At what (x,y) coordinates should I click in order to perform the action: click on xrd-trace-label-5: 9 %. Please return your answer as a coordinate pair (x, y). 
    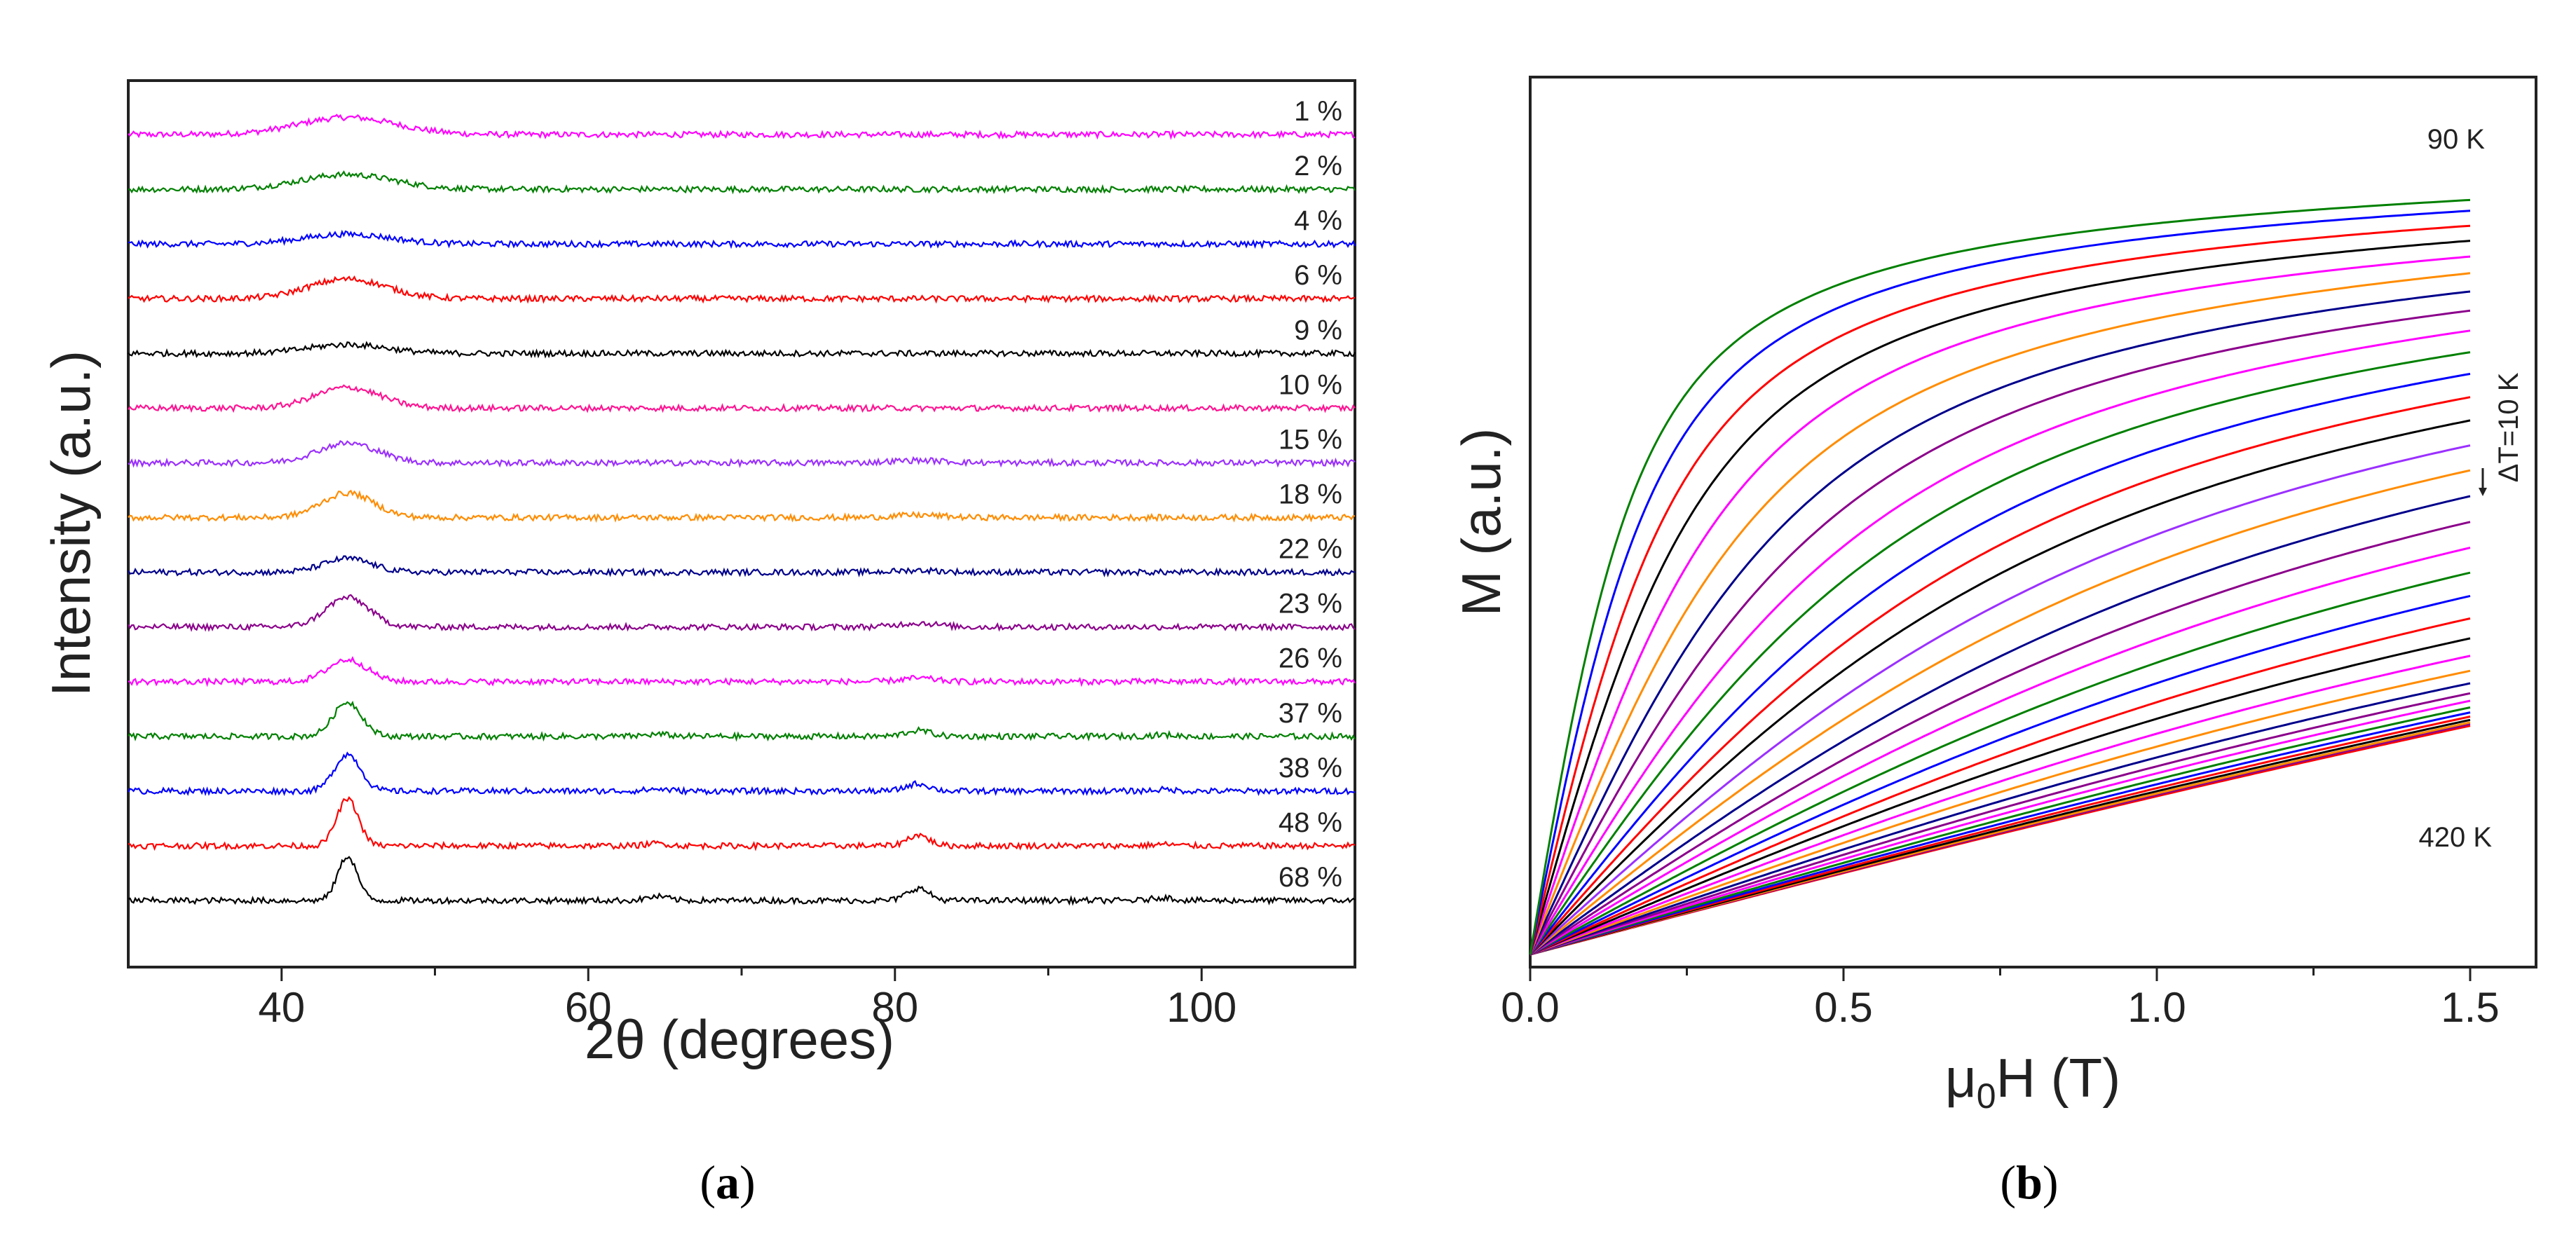
    Looking at the image, I should click on (1318, 330).